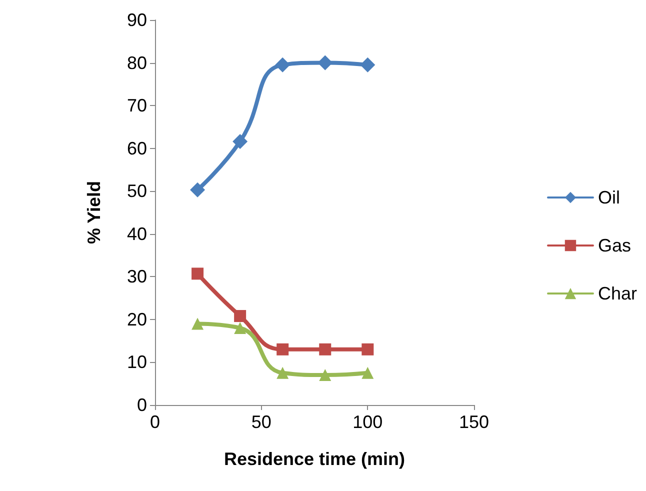 The height and width of the screenshot is (491, 646). What do you see at coordinates (136, 148) in the screenshot?
I see `y-tick-label: 60` at bounding box center [136, 148].